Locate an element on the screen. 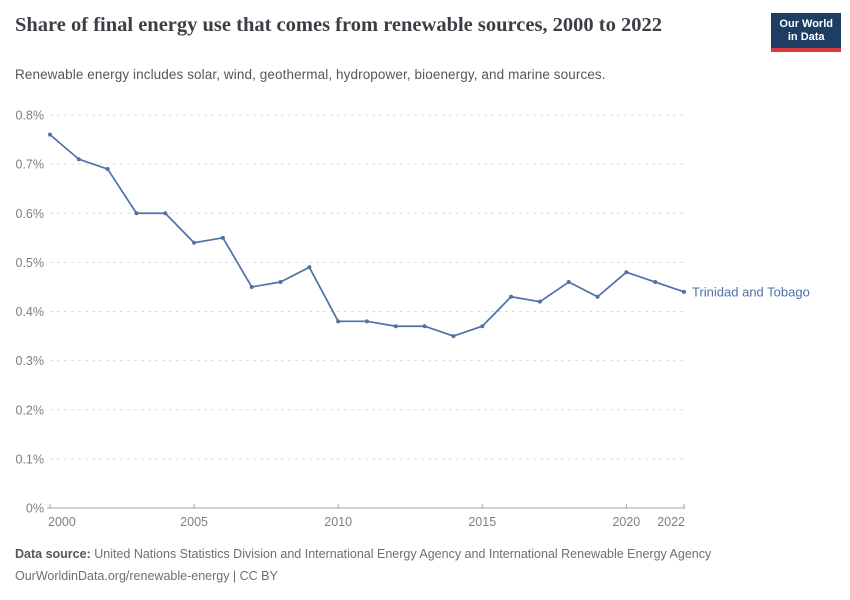  x-tick-label: 2015 is located at coordinates (482, 522).